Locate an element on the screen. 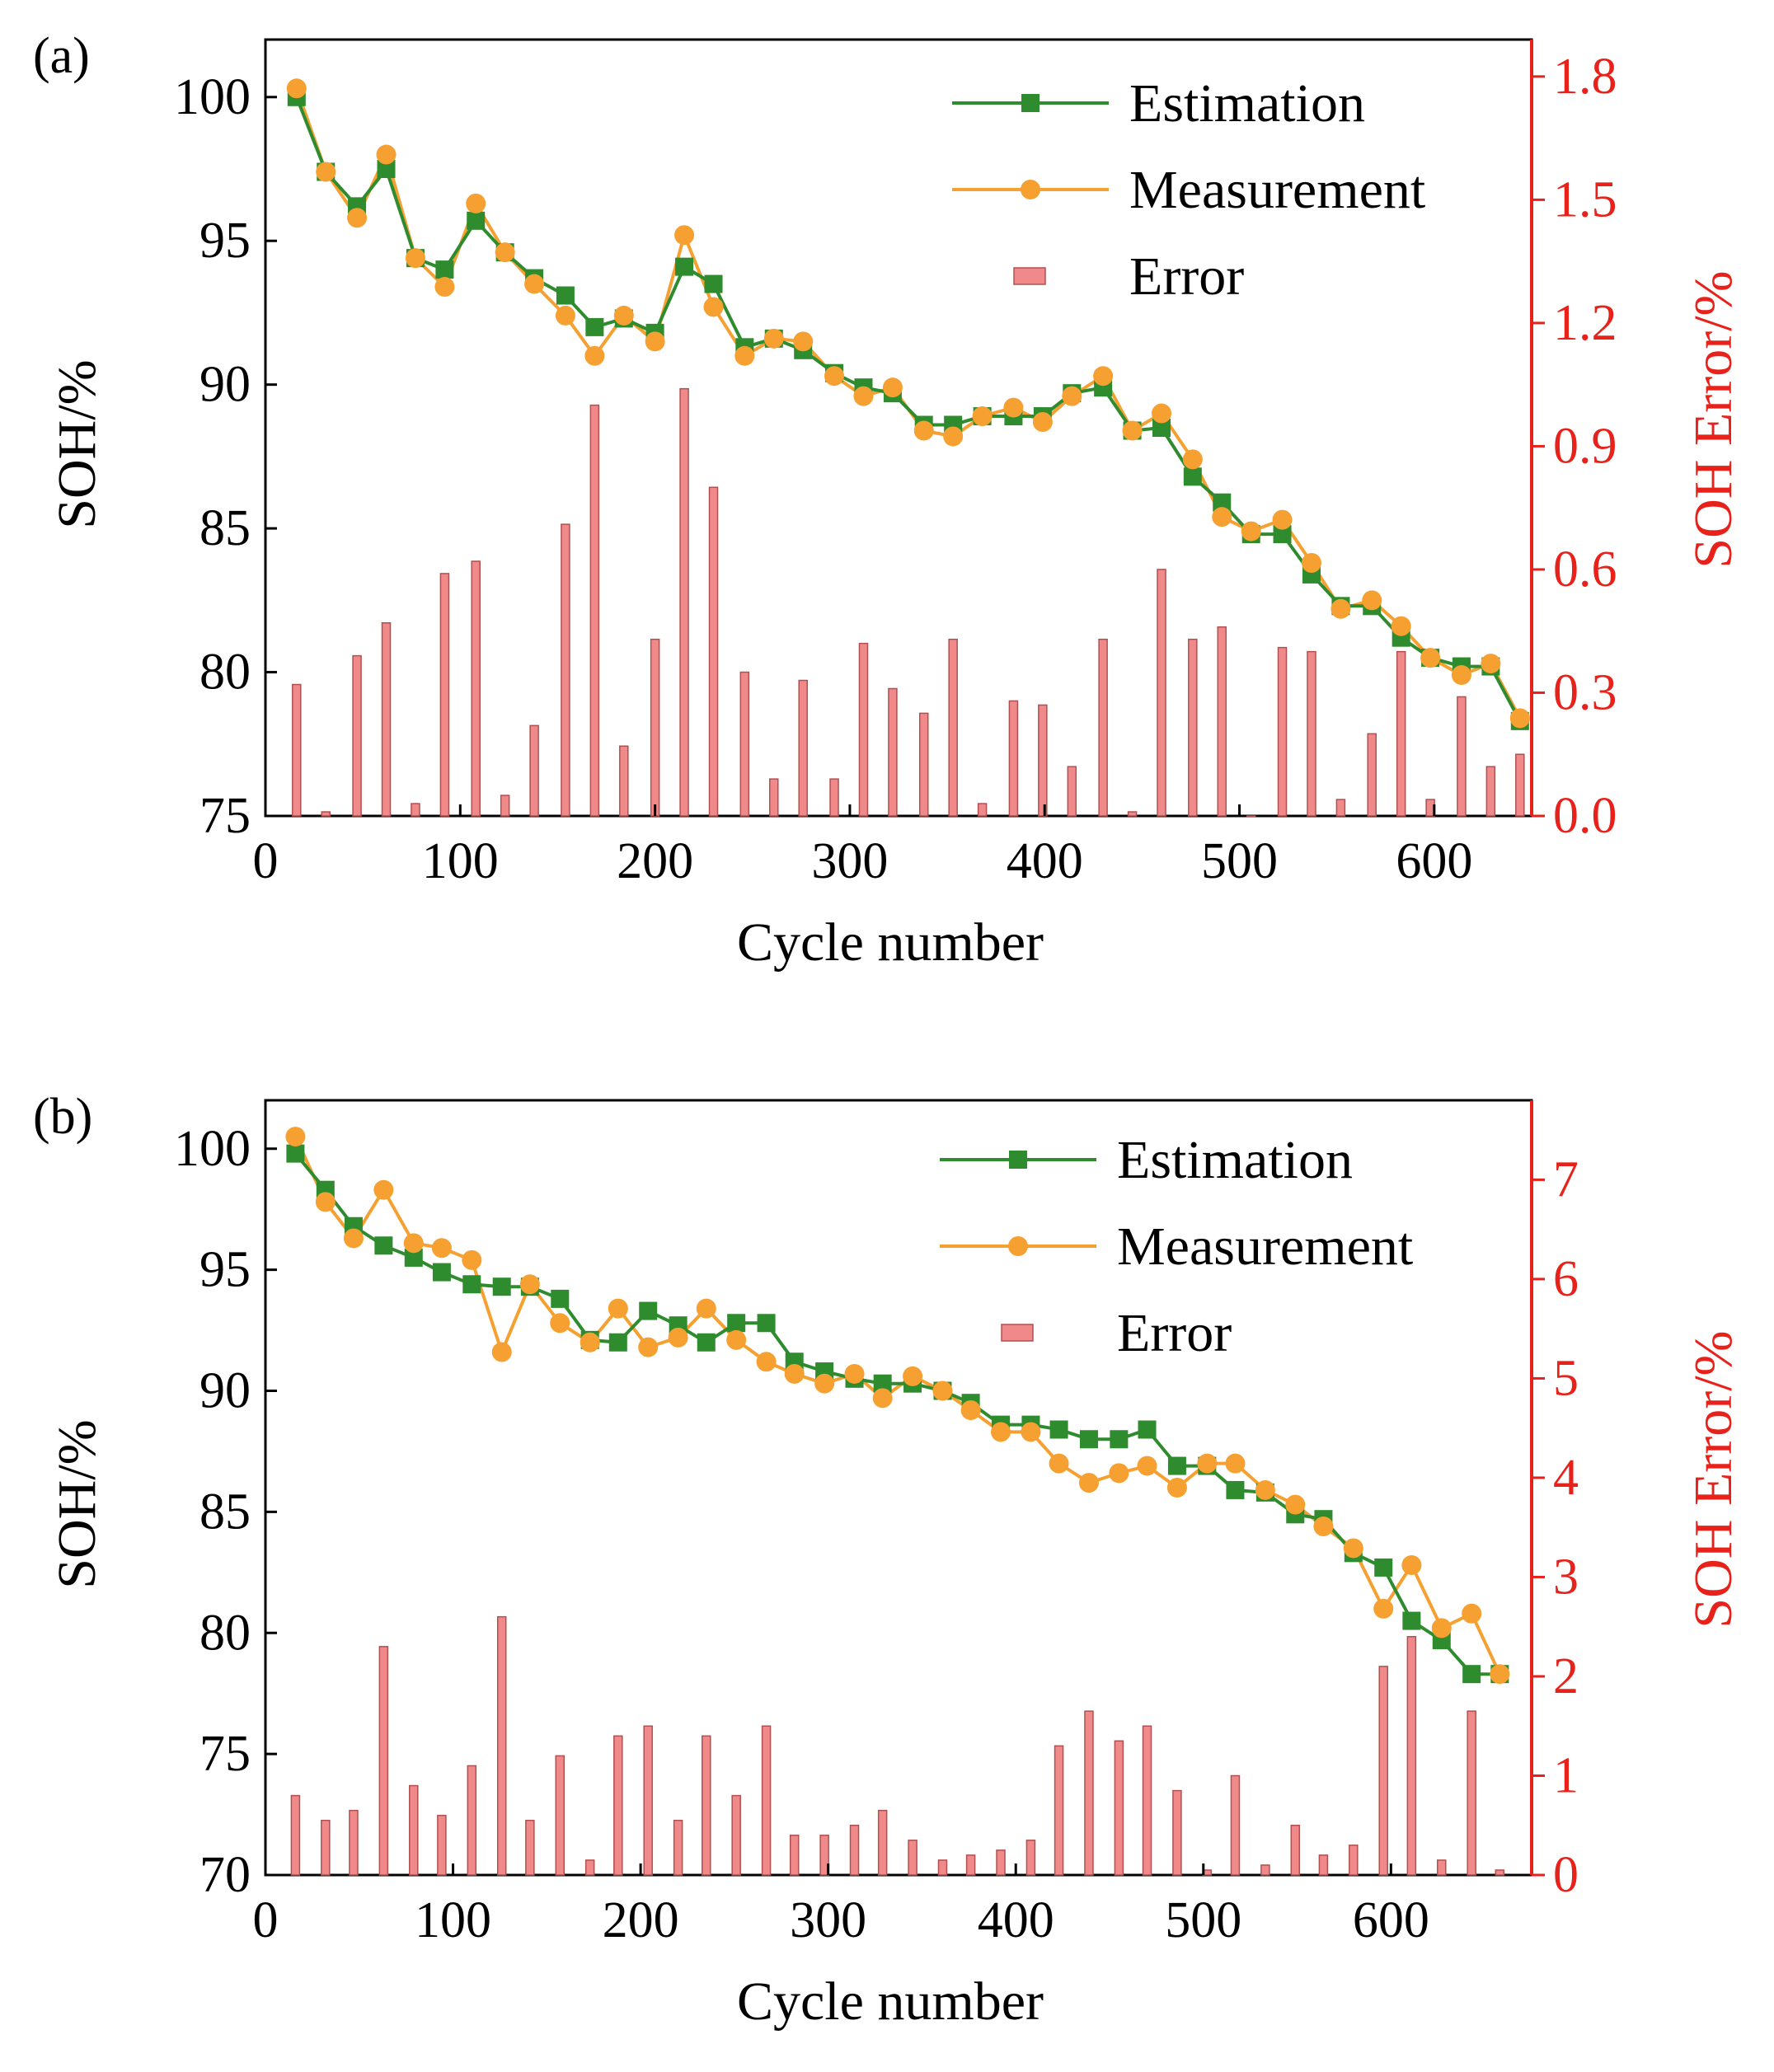 The image size is (1774, 2072). x-tick-label: 600 is located at coordinates (1434, 861).